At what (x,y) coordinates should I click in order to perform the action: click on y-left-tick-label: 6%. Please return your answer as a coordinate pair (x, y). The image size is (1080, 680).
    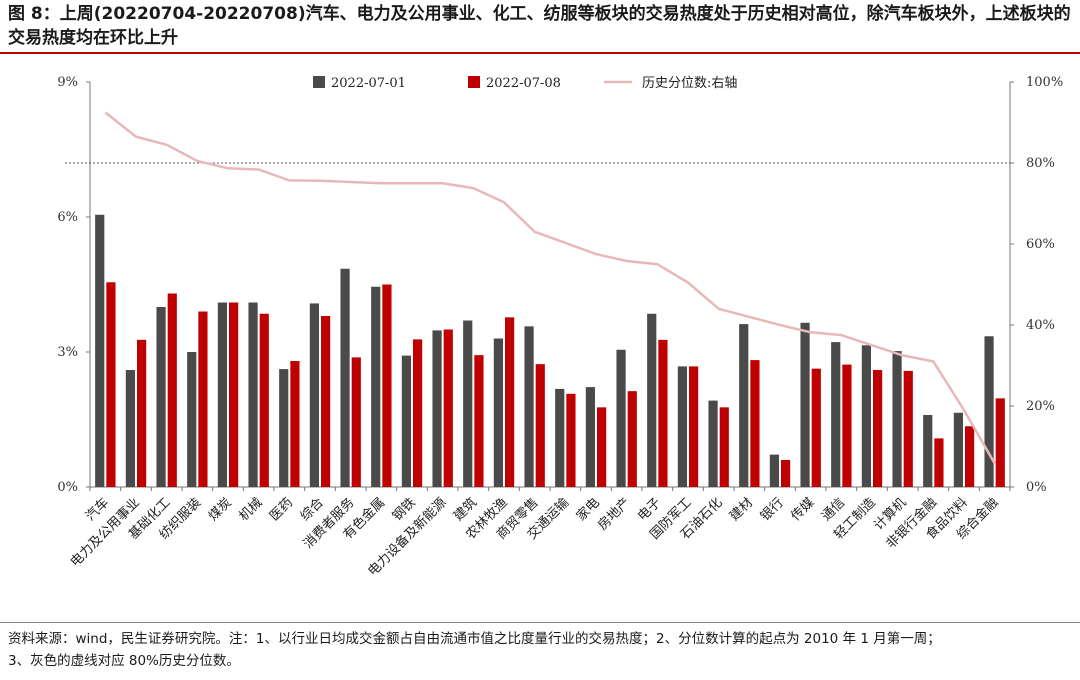
    Looking at the image, I should click on (67, 217).